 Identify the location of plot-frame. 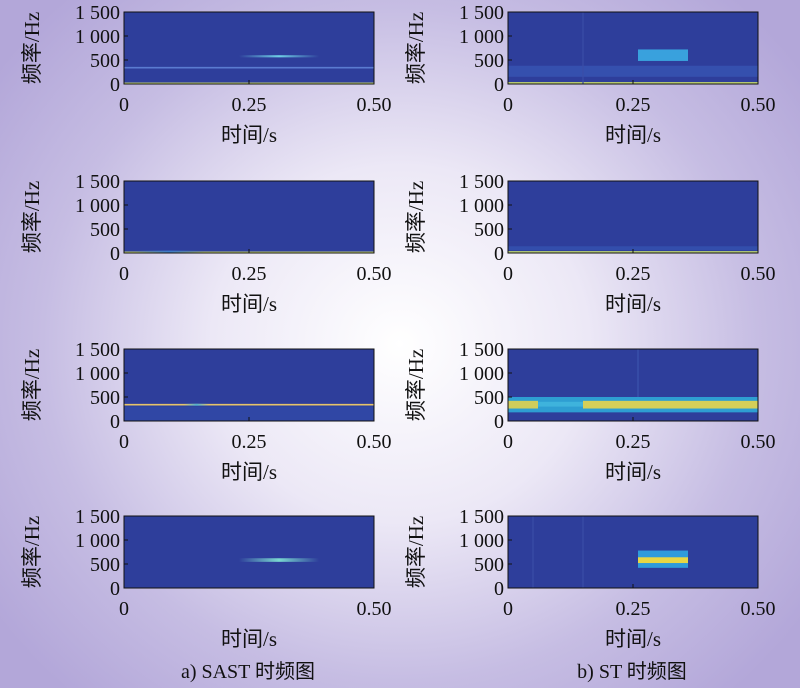
(249, 552).